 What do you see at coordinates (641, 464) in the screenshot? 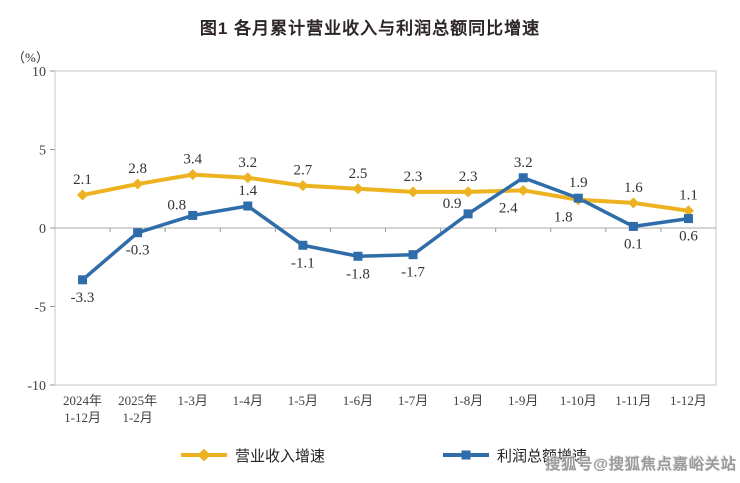
I see `watermark: 搜狐号@搜狐焦点嘉峪关站` at bounding box center [641, 464].